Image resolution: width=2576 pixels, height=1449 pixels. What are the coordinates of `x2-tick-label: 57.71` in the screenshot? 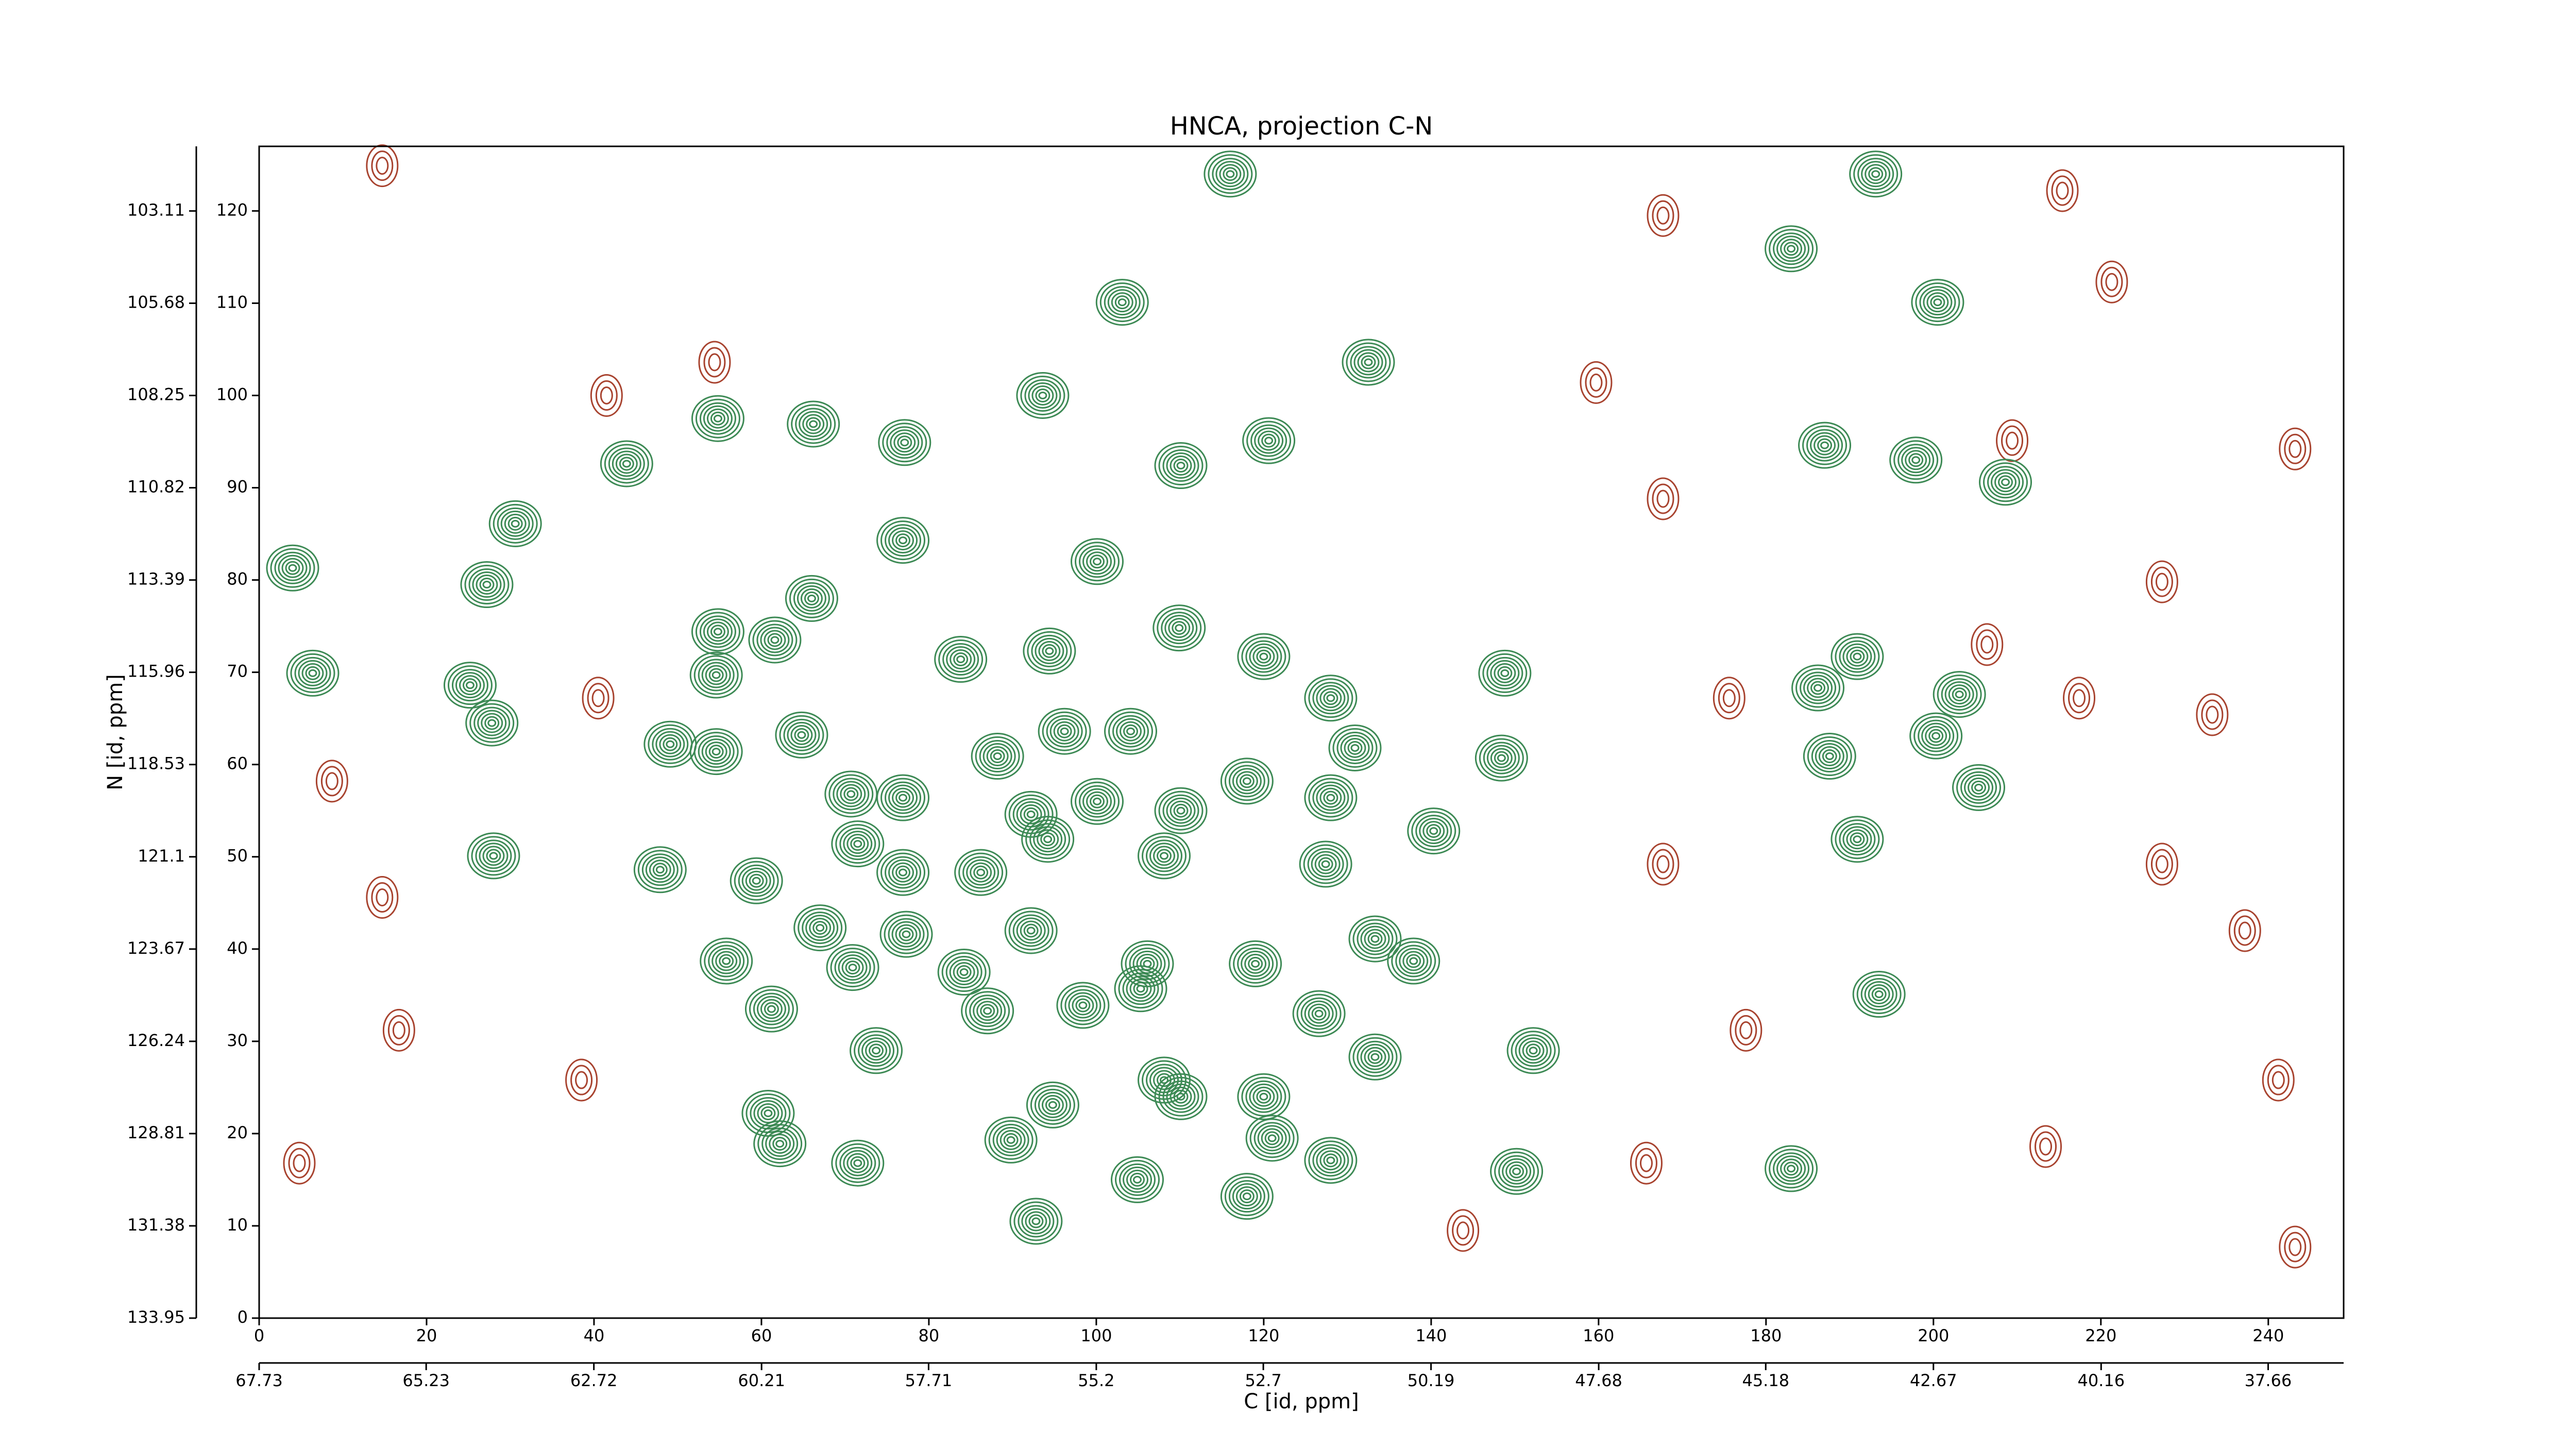 It's located at (929, 1380).